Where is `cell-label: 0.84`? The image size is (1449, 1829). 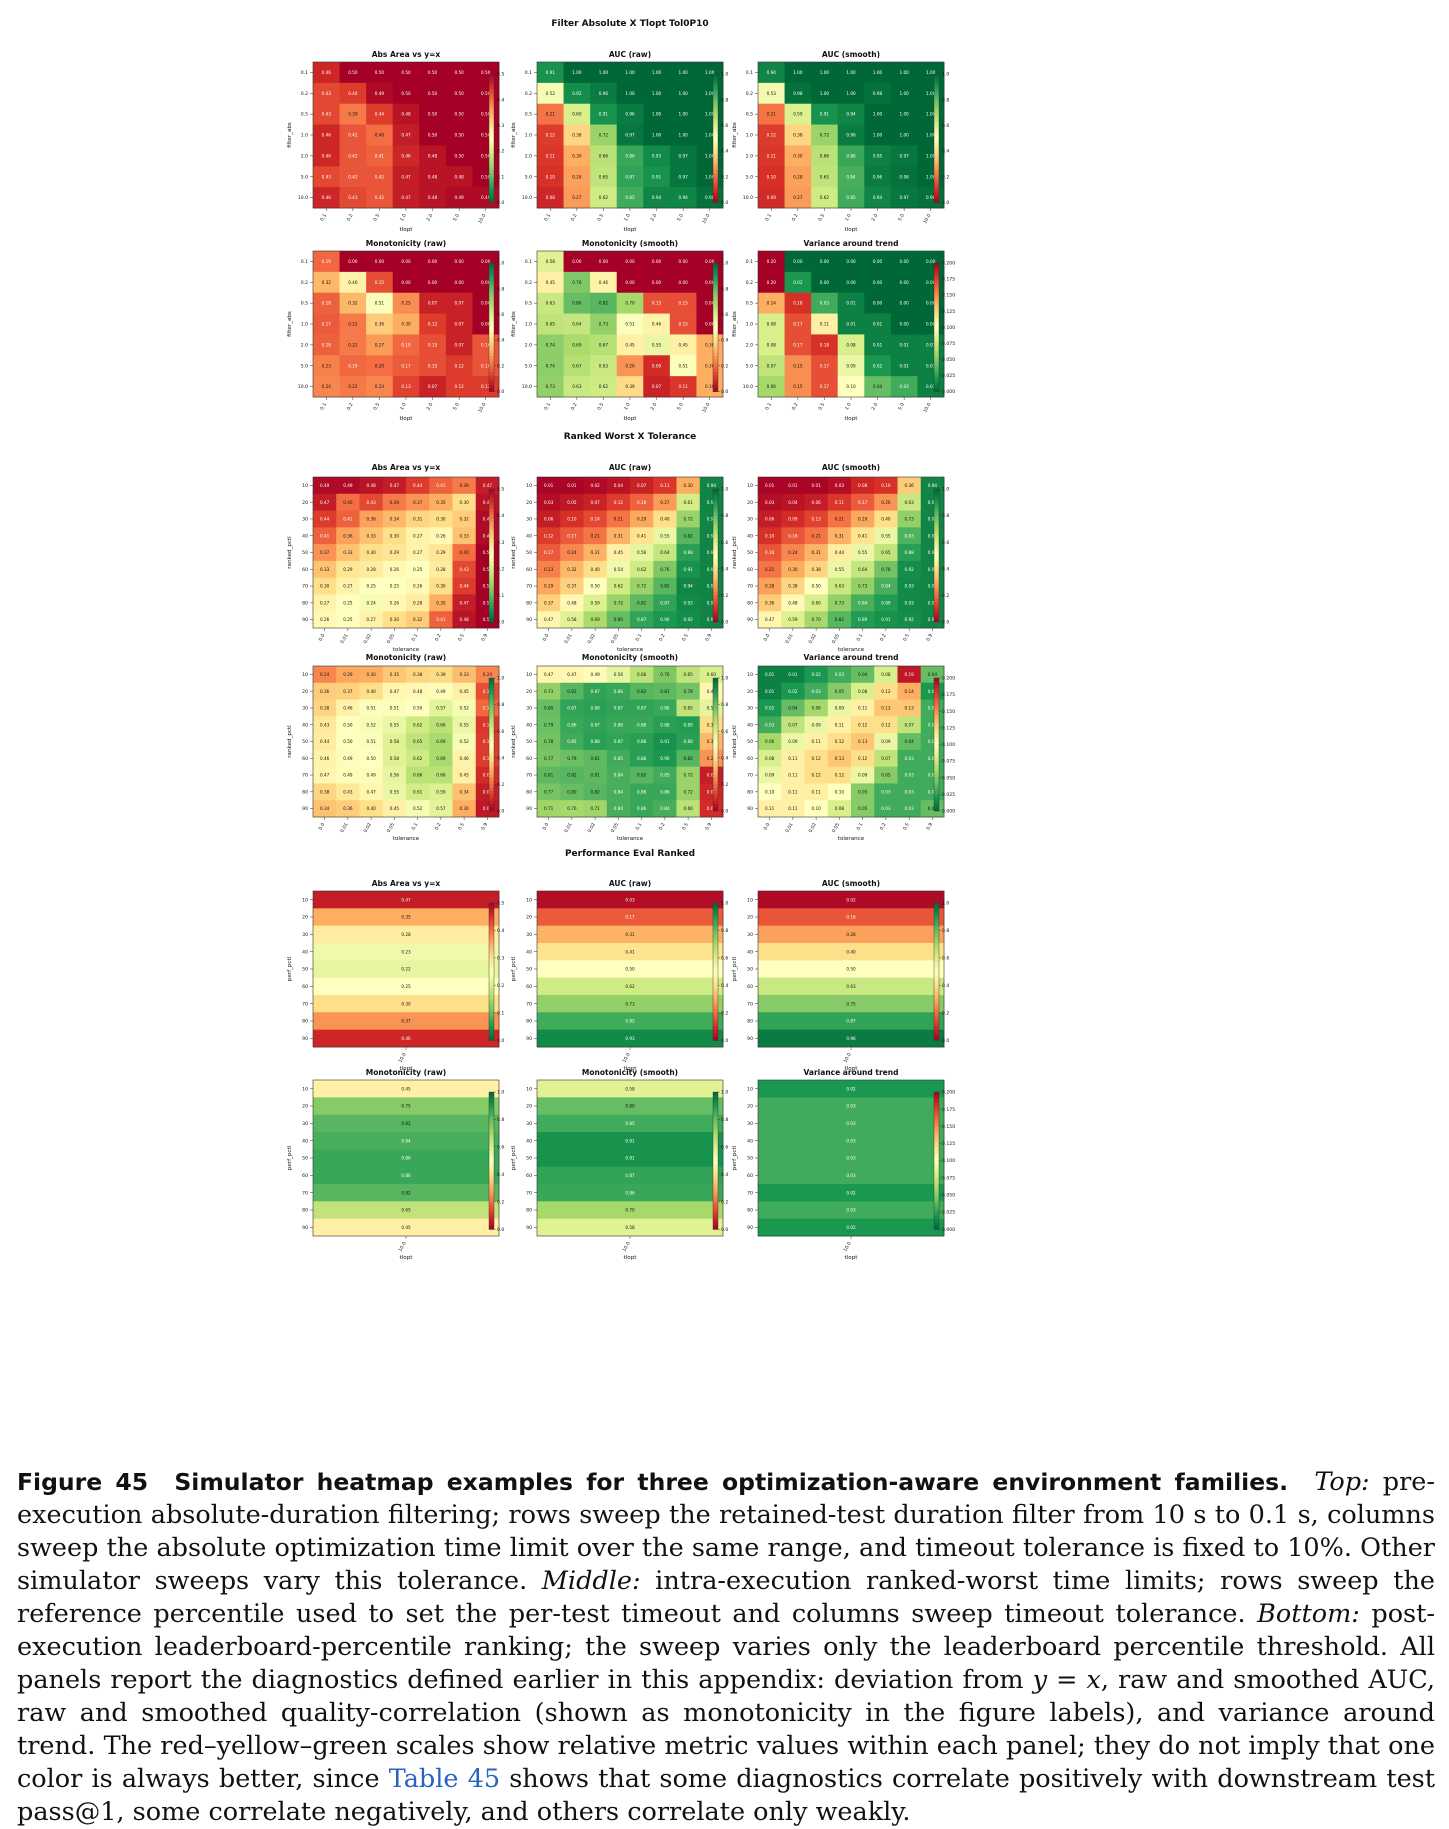
cell-label: 0.84 is located at coordinates (851, 176).